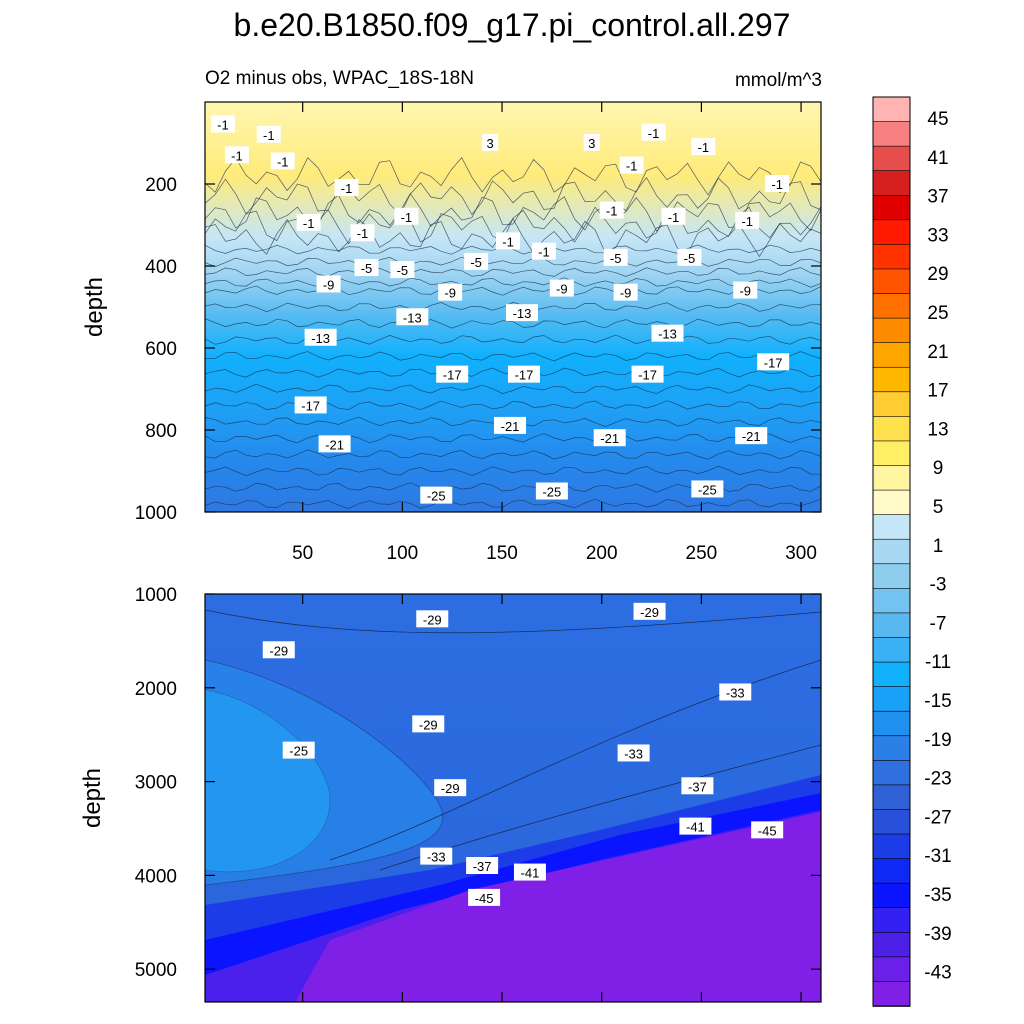  What do you see at coordinates (938, 507) in the screenshot?
I see `colorbar-label: 5` at bounding box center [938, 507].